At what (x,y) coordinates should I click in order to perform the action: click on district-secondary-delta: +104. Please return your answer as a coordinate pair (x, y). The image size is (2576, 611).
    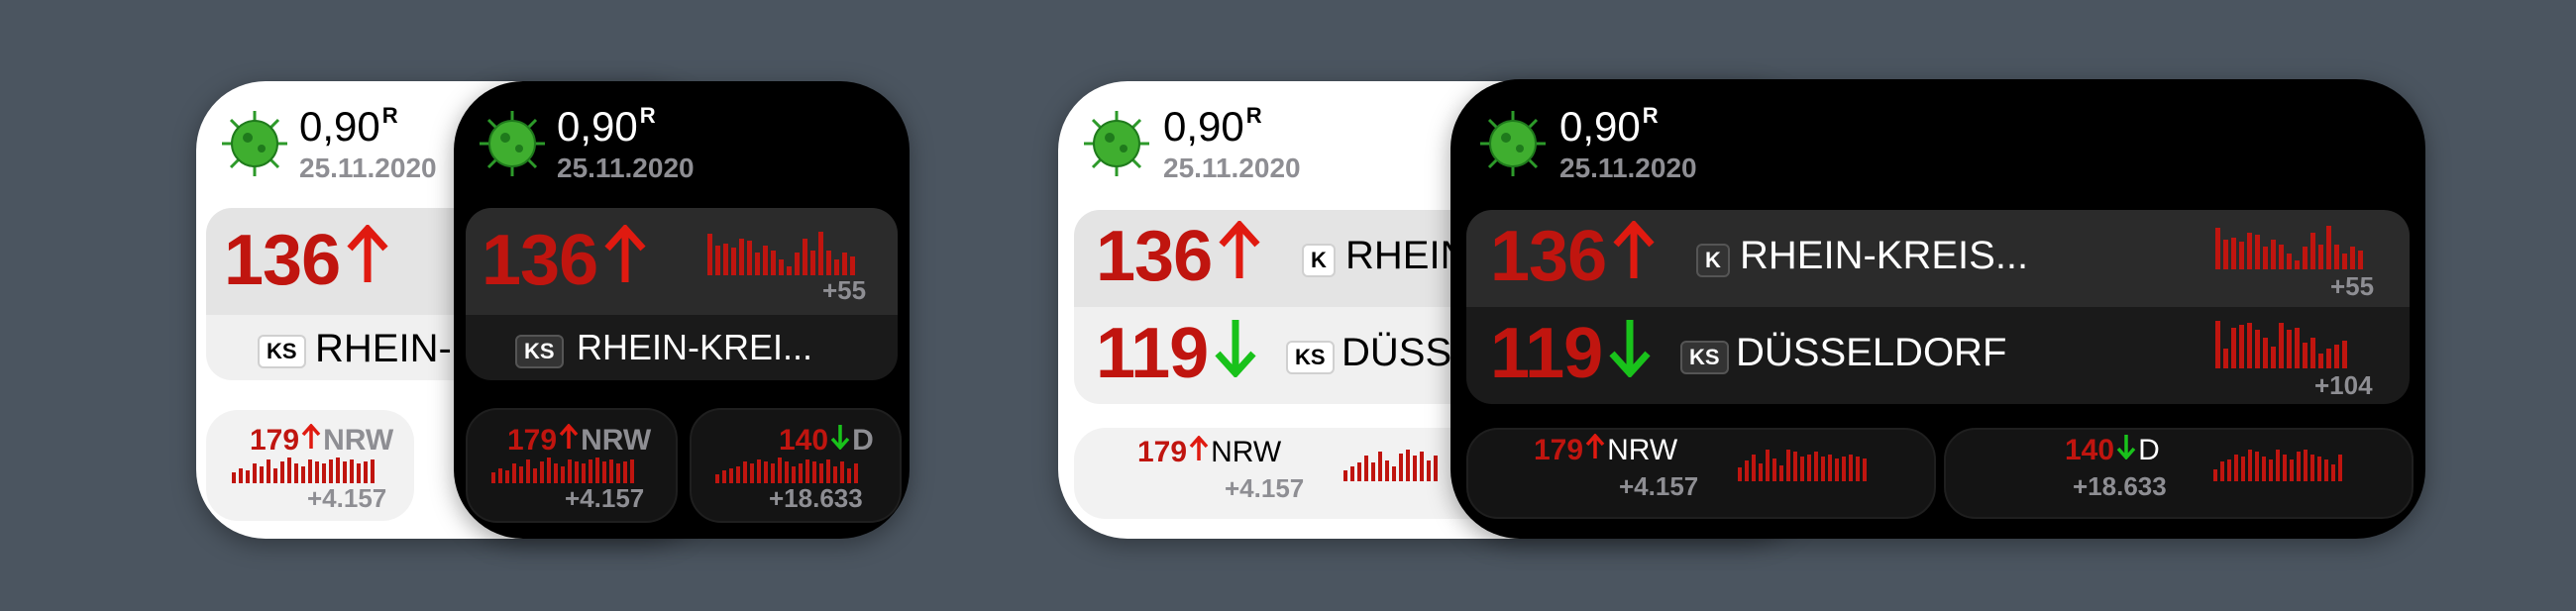
    Looking at the image, I should click on (2343, 385).